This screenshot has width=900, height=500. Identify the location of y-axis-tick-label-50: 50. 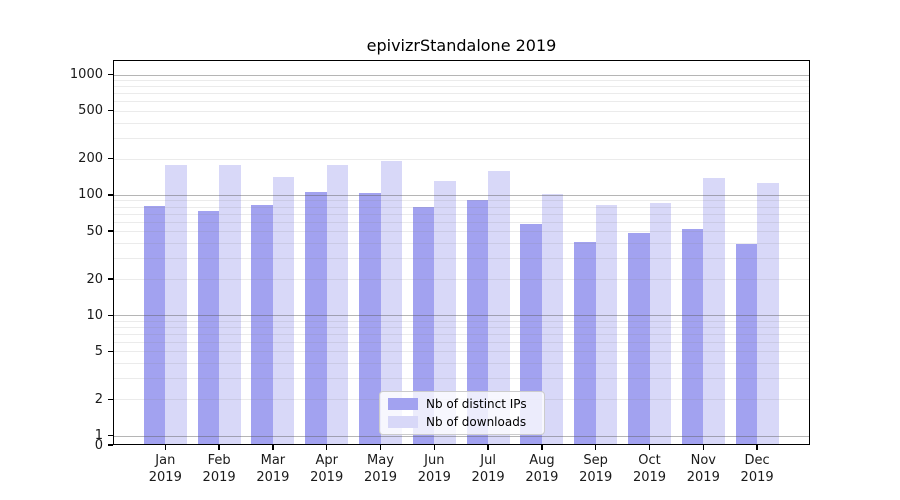
(94, 231).